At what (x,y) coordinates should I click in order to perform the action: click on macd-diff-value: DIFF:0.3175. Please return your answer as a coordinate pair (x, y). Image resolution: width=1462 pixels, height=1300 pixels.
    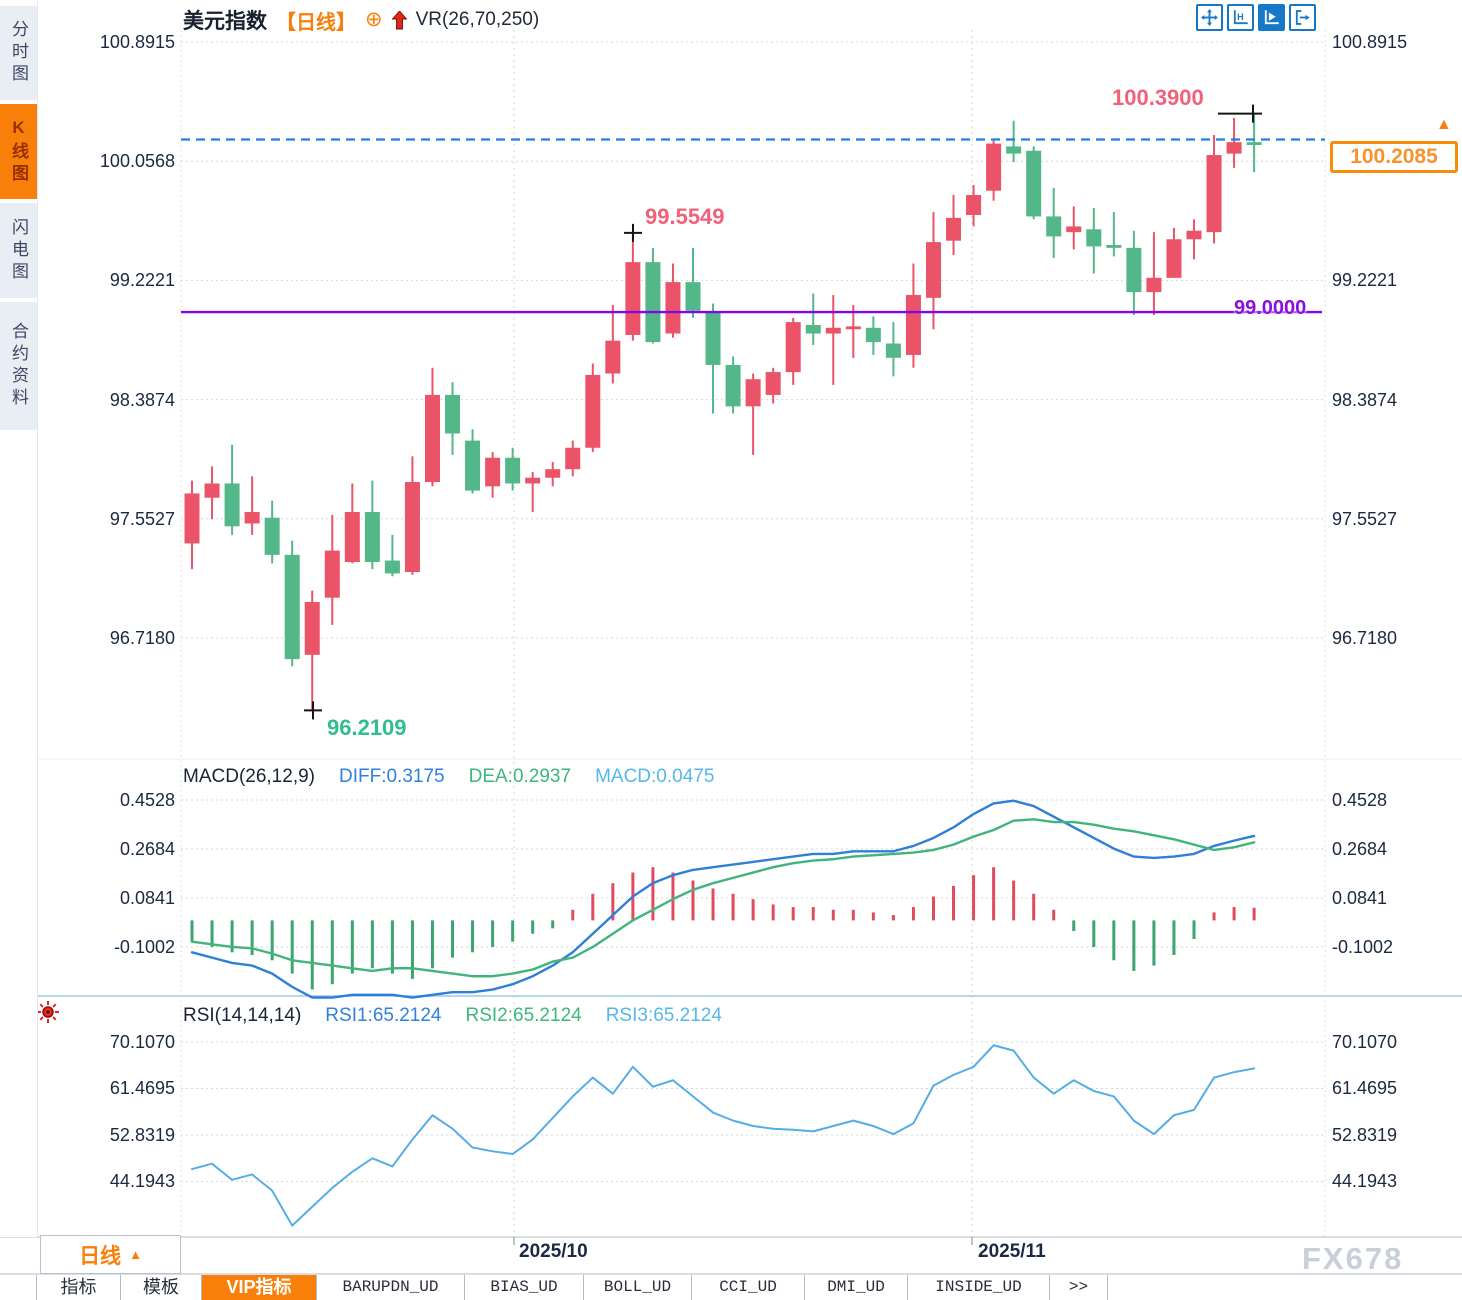
    Looking at the image, I should click on (392, 776).